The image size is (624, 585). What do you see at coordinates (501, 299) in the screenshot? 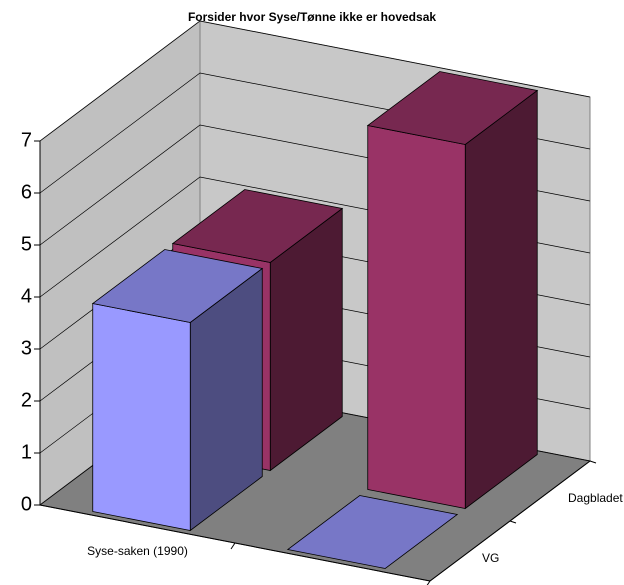
I see `bar-side` at bounding box center [501, 299].